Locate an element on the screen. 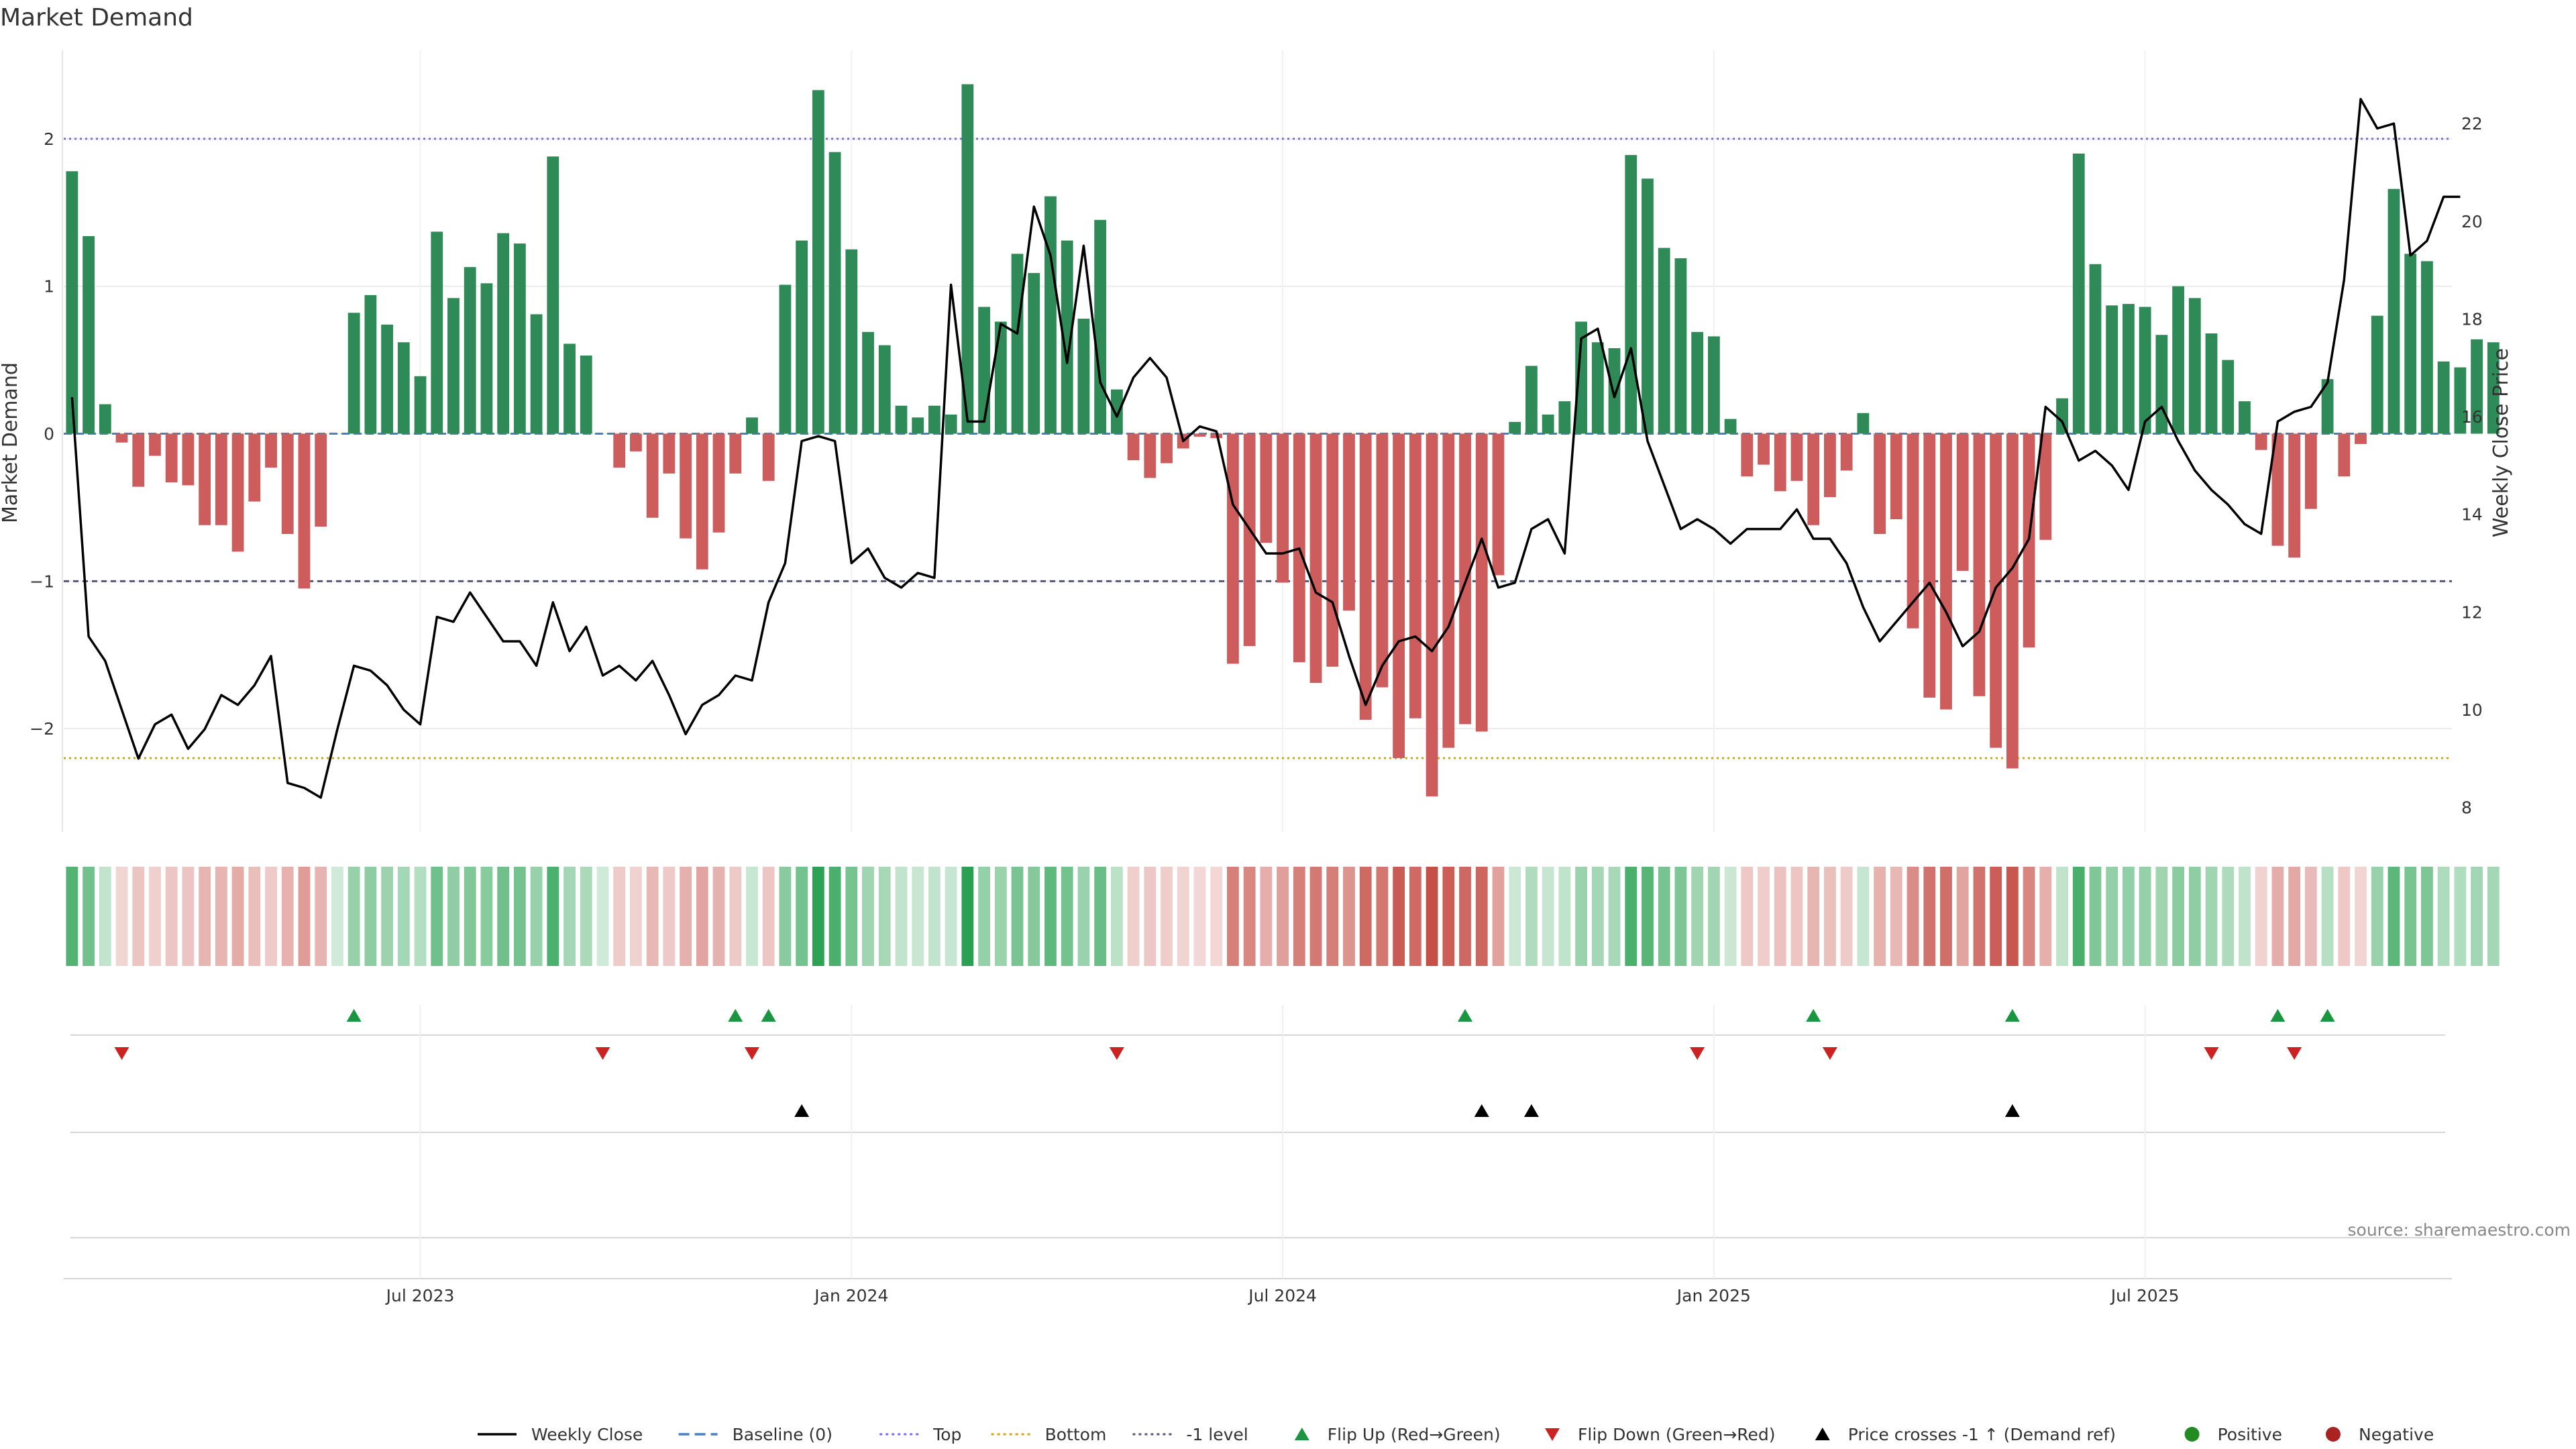  legend-label: Baseline (0) is located at coordinates (783, 1434).